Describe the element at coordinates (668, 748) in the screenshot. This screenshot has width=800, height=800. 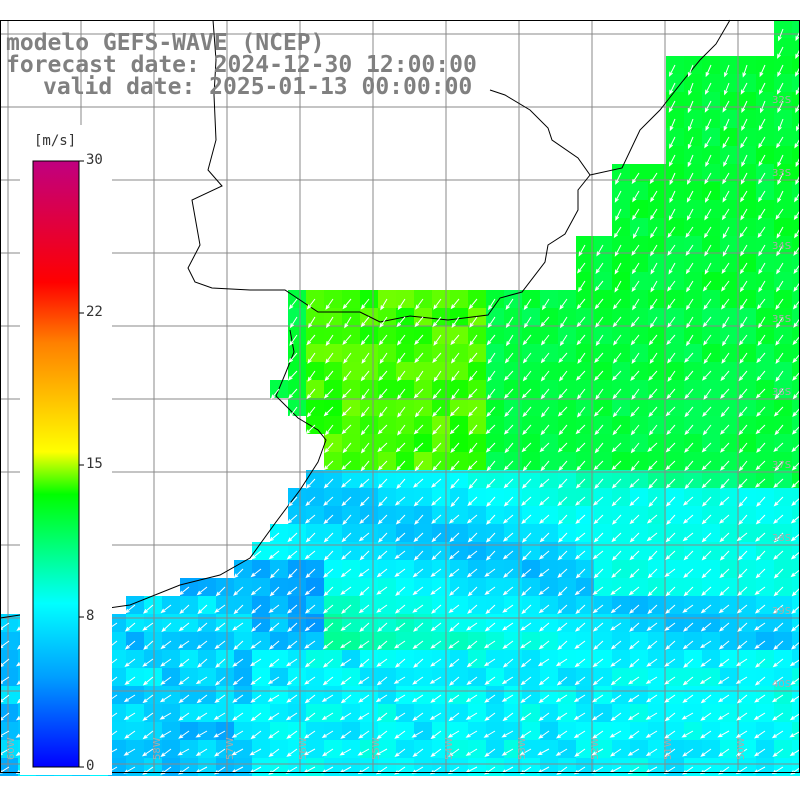
I see `lon-label: 51W` at that location.